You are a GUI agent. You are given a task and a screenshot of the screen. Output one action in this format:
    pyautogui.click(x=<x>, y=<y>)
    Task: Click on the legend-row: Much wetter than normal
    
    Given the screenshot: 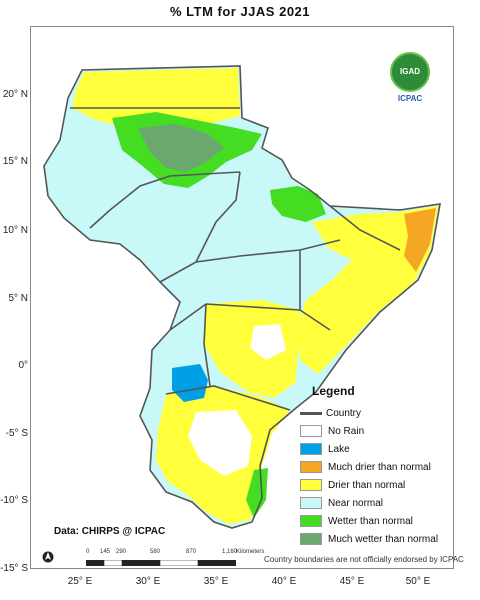 What is the action you would take?
    pyautogui.click(x=375, y=539)
    